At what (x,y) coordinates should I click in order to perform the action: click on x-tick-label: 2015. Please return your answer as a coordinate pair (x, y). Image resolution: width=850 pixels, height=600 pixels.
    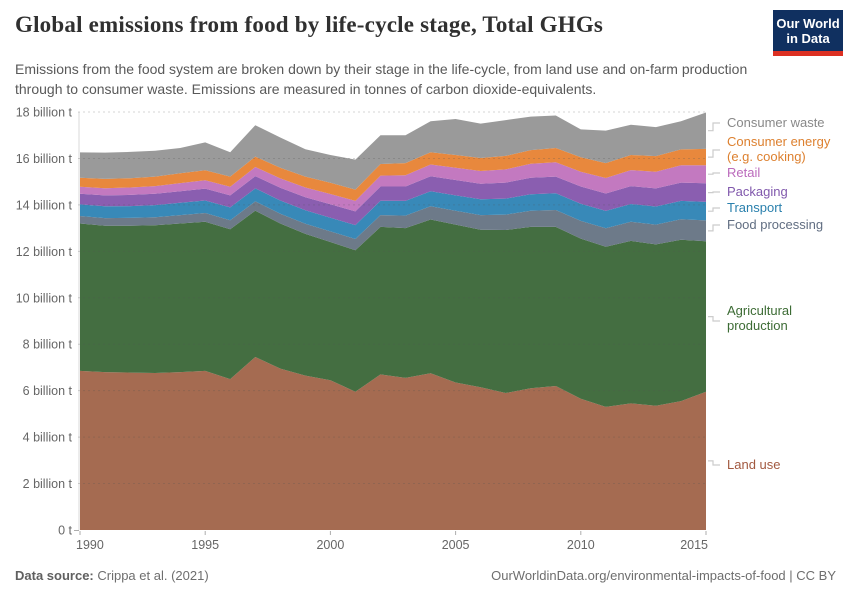
    Looking at the image, I should click on (694, 545).